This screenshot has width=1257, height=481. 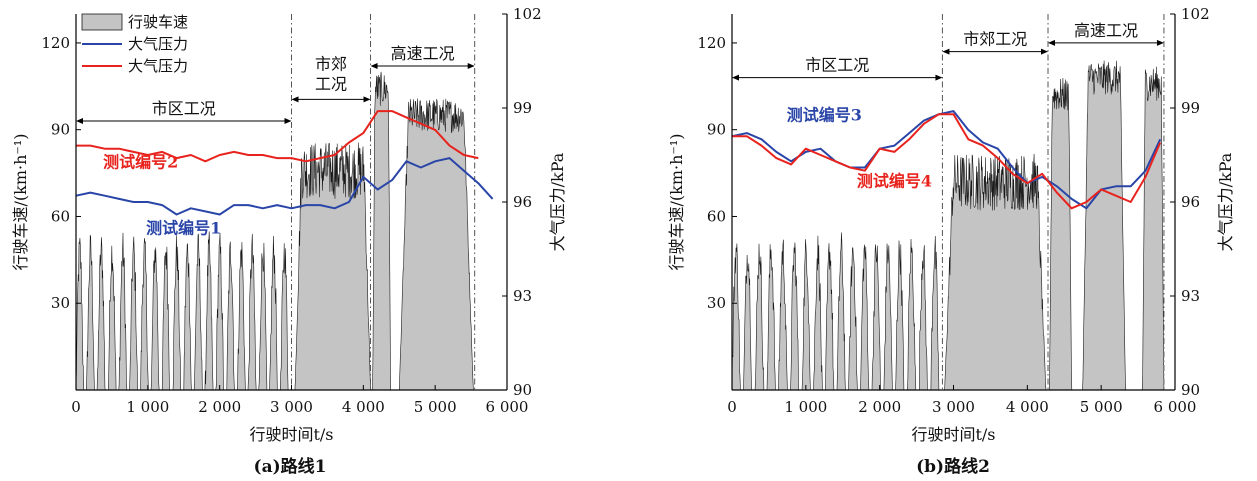 What do you see at coordinates (331, 63) in the screenshot?
I see `region-label: 市郊` at bounding box center [331, 63].